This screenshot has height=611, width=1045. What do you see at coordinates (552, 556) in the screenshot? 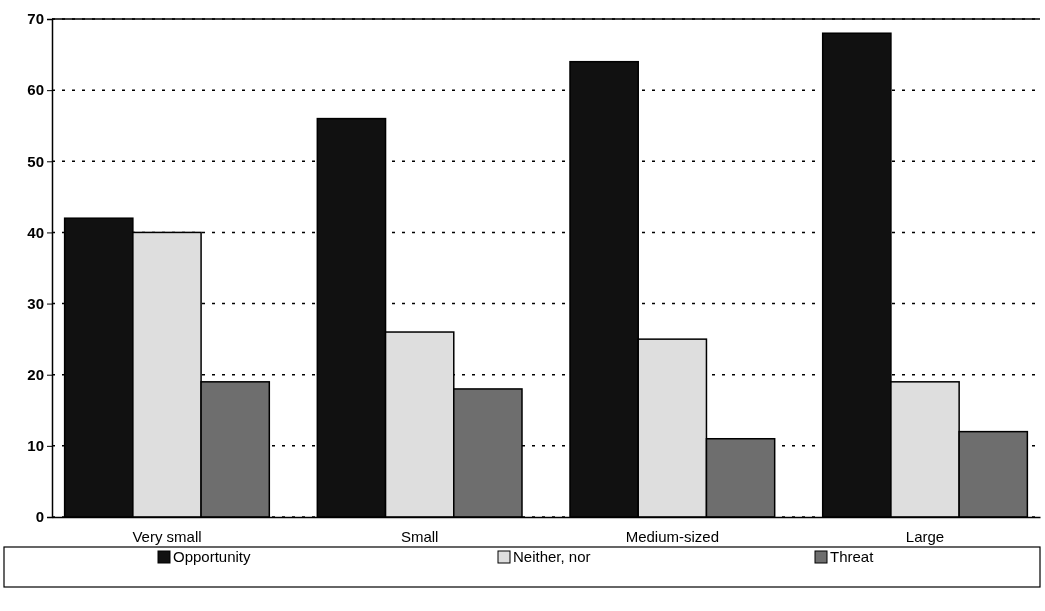
I see `legend-label: Neither, nor` at bounding box center [552, 556].